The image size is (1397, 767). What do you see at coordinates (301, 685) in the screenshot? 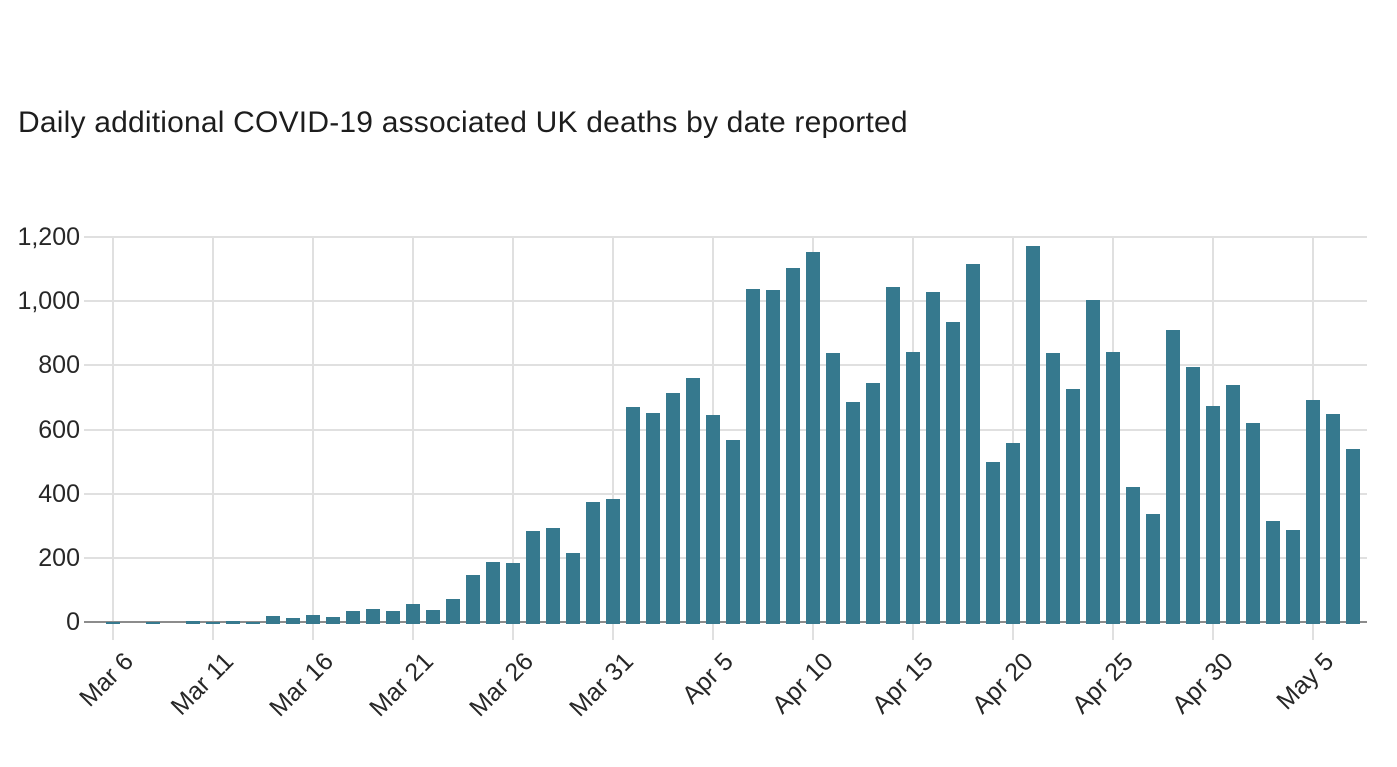
I see `x-axis-tick-label: Mar 16` at bounding box center [301, 685].